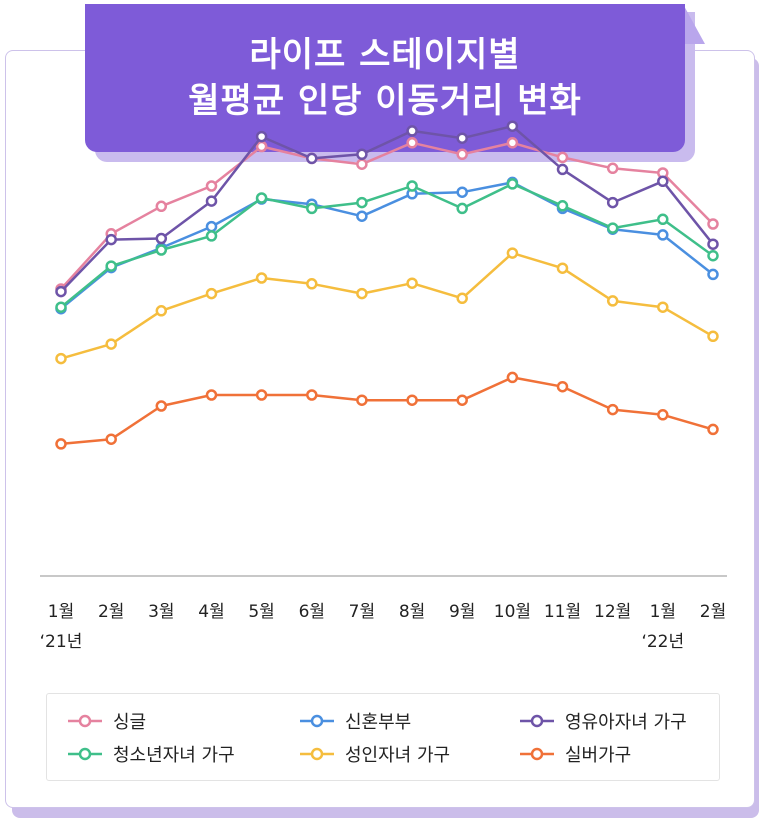  Describe the element at coordinates (662, 642) in the screenshot. I see `year-label: ‘22년` at that location.